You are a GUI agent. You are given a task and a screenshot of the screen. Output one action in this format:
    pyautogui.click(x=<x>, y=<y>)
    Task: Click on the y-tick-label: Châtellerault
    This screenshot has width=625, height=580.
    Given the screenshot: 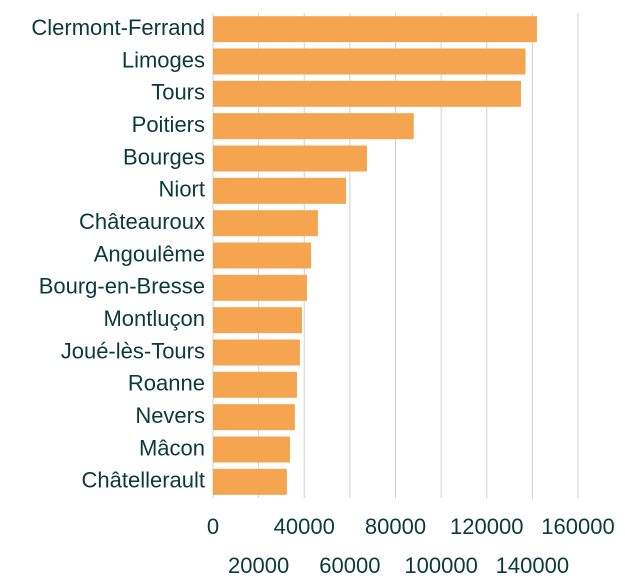 What is the action you would take?
    pyautogui.click(x=143, y=480)
    